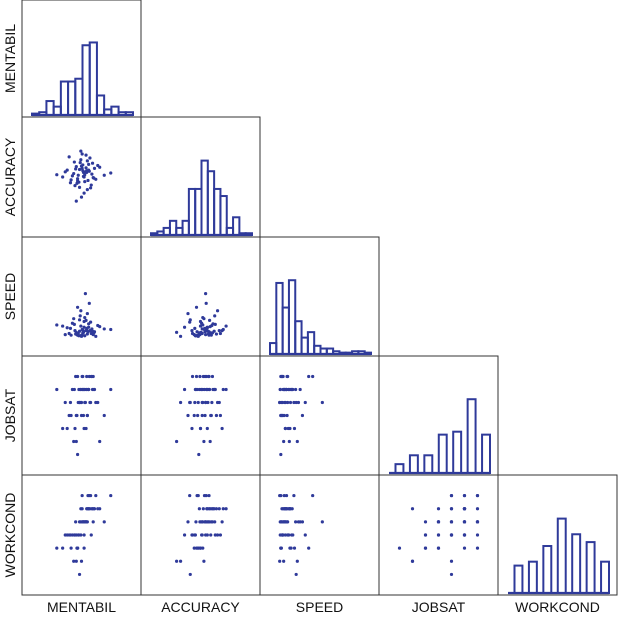 This screenshot has width=619, height=619. Describe the element at coordinates (10, 296) in the screenshot. I see `y-axis-label-speed: SPEED` at that location.